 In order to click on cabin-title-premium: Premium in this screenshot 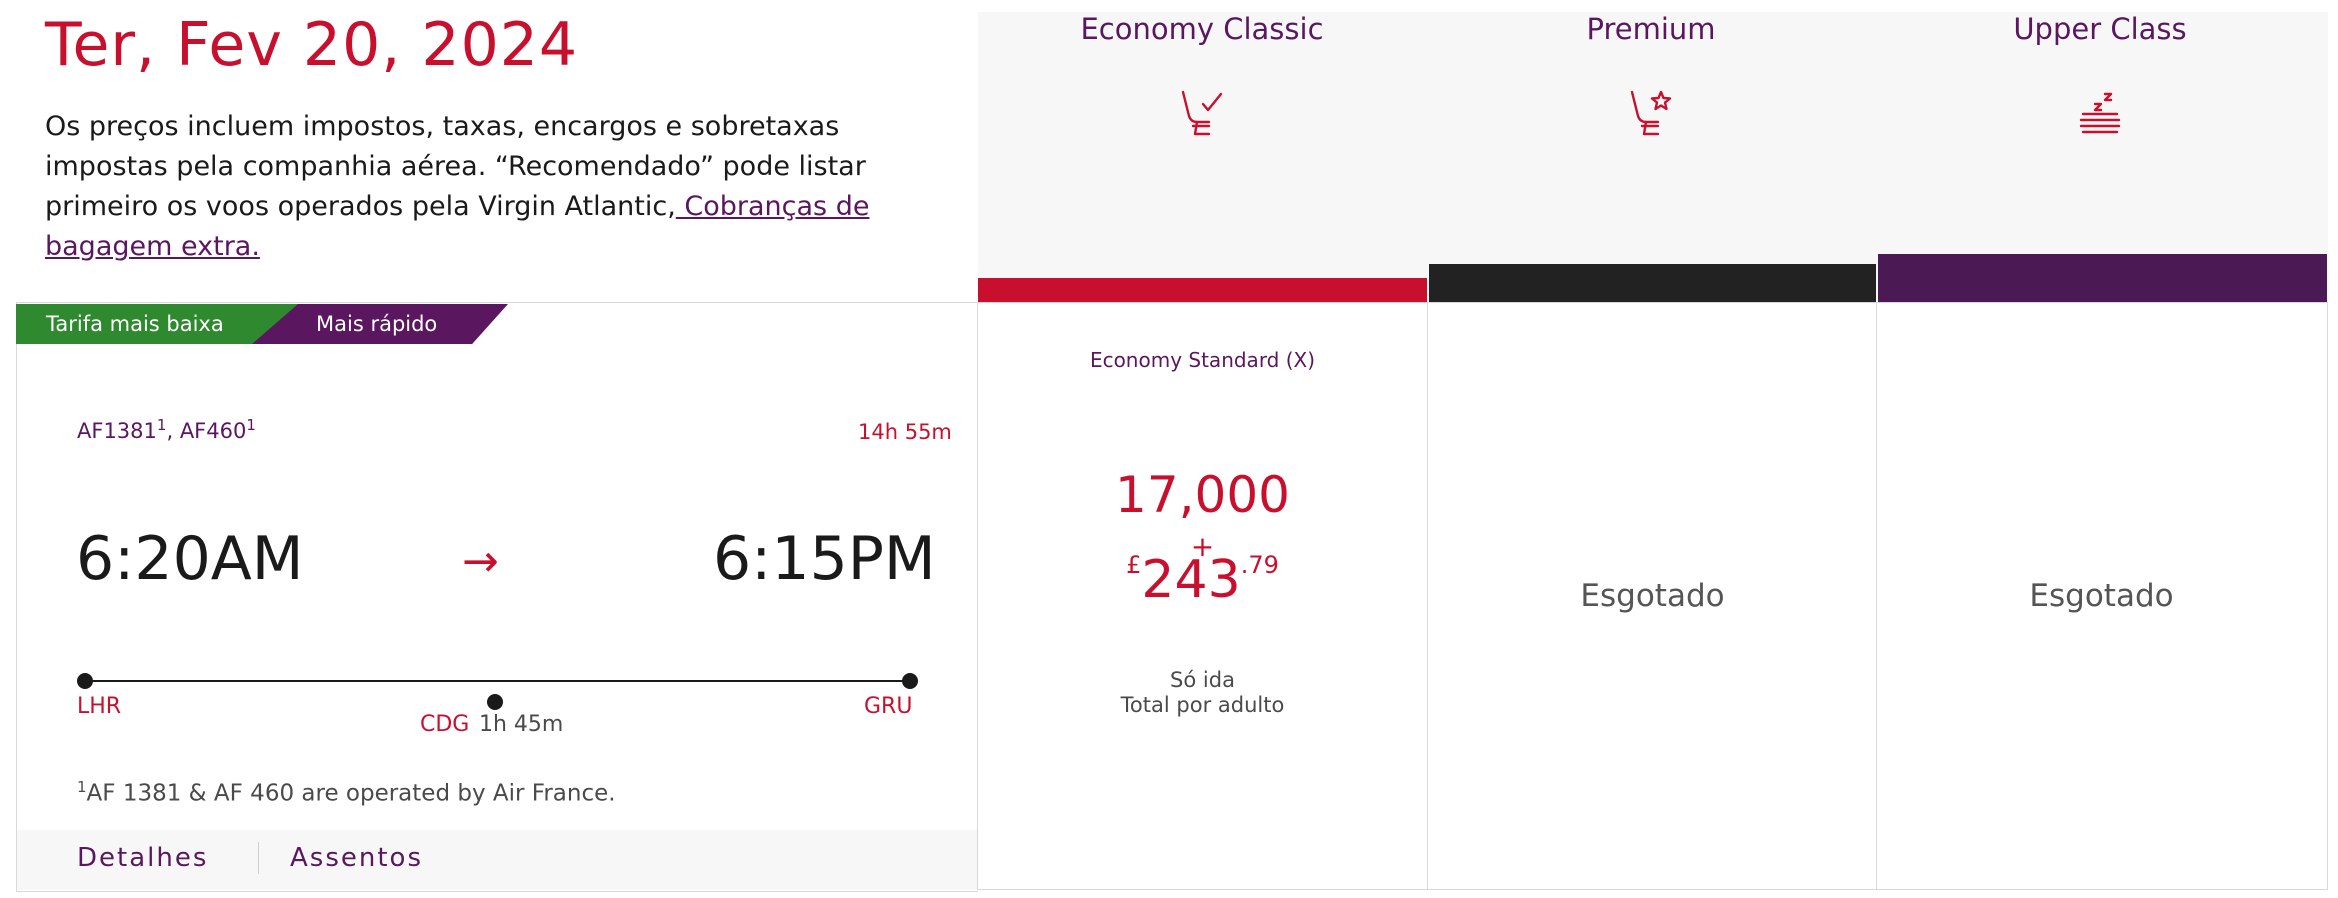, I will do `click(1651, 29)`.